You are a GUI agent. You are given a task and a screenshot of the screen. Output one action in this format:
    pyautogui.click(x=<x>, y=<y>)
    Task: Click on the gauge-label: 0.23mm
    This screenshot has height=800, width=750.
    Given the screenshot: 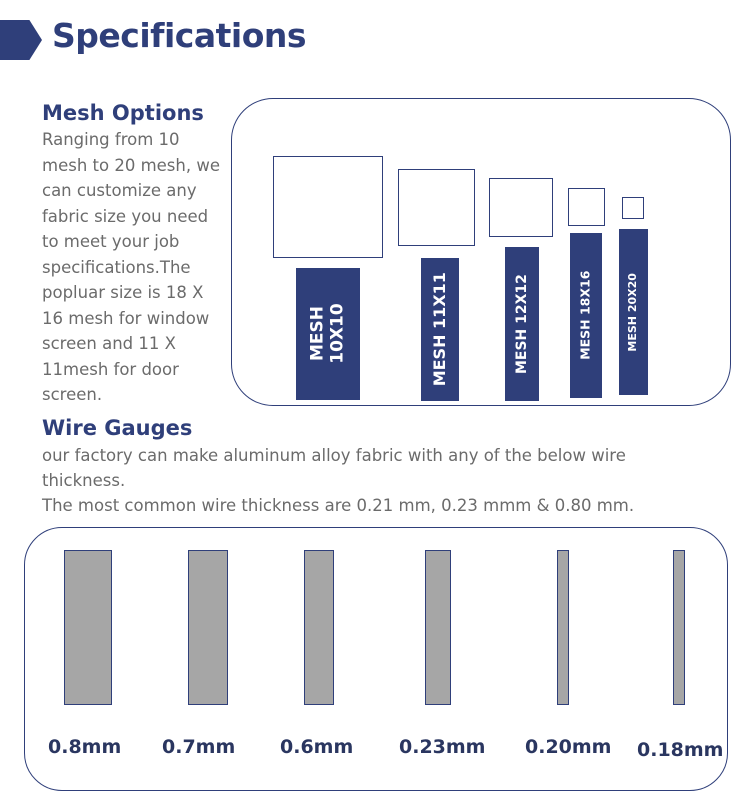 What is the action you would take?
    pyautogui.click(x=442, y=747)
    